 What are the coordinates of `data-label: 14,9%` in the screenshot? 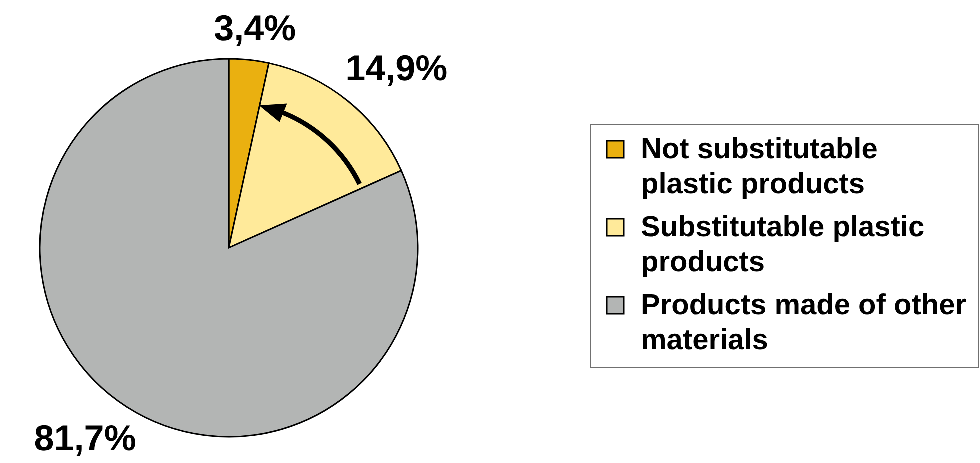 It's located at (397, 67).